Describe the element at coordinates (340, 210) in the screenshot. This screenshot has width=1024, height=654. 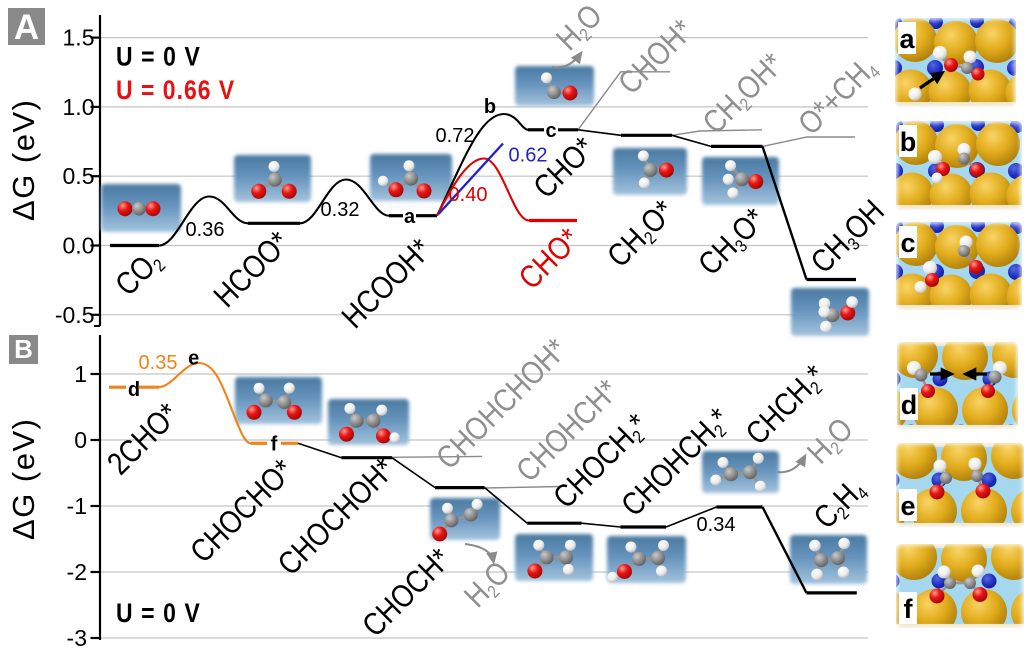
I see `svg-text: 0.32` at that location.